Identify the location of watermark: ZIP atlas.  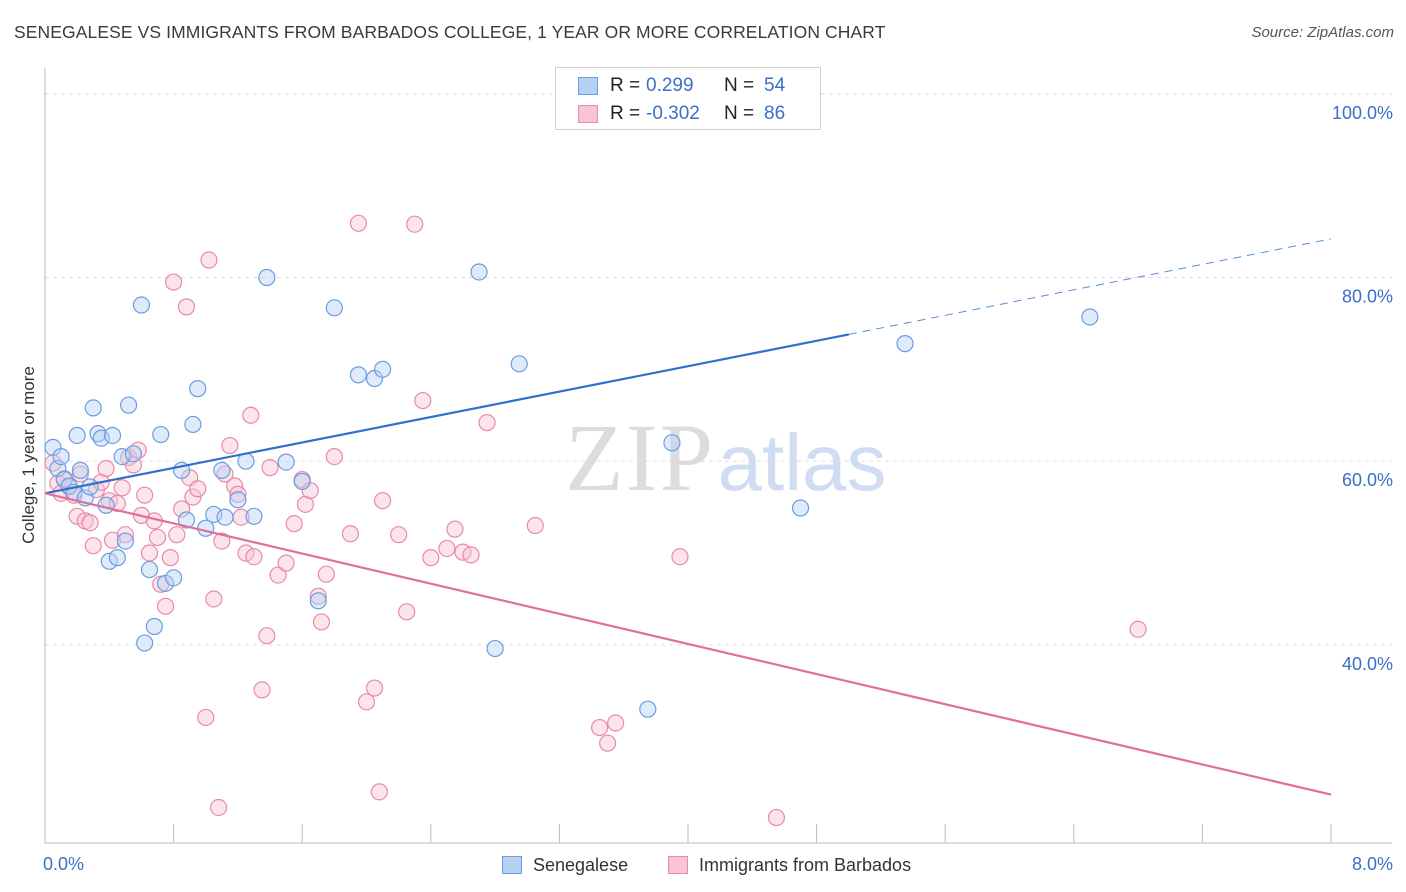
(725, 457).